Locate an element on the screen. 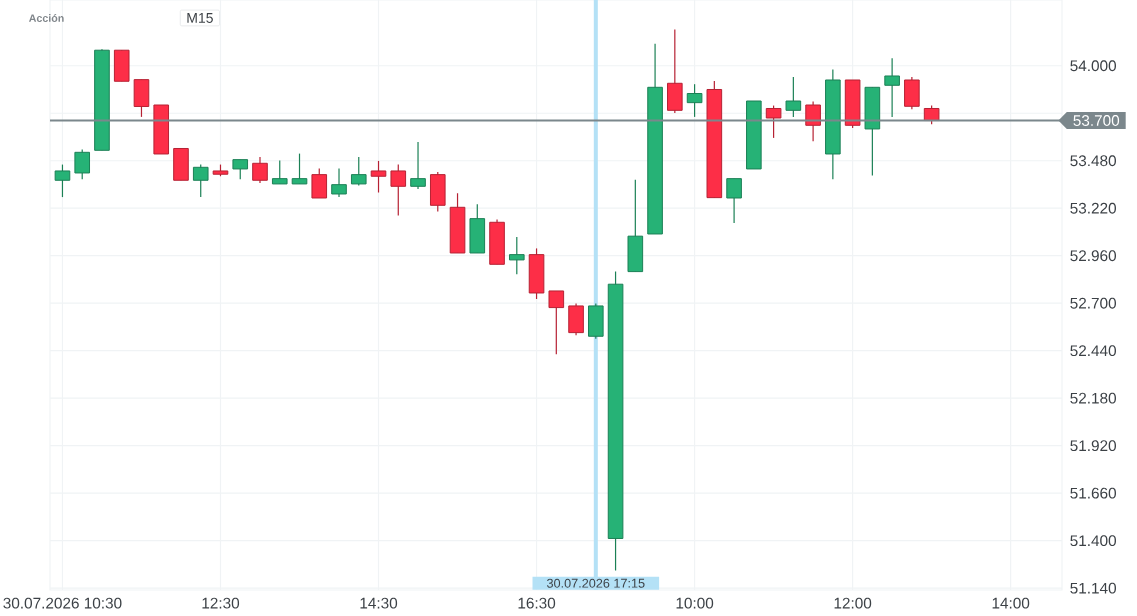 This screenshot has width=1137, height=616. y-tick-label: 51.400 is located at coordinates (1093, 541).